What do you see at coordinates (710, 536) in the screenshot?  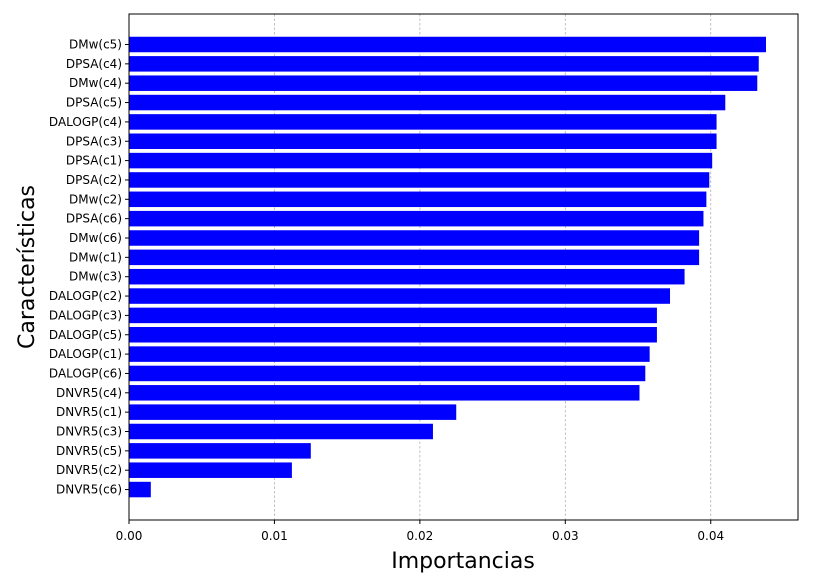 I see `x-tick-label: 0.04` at bounding box center [710, 536].